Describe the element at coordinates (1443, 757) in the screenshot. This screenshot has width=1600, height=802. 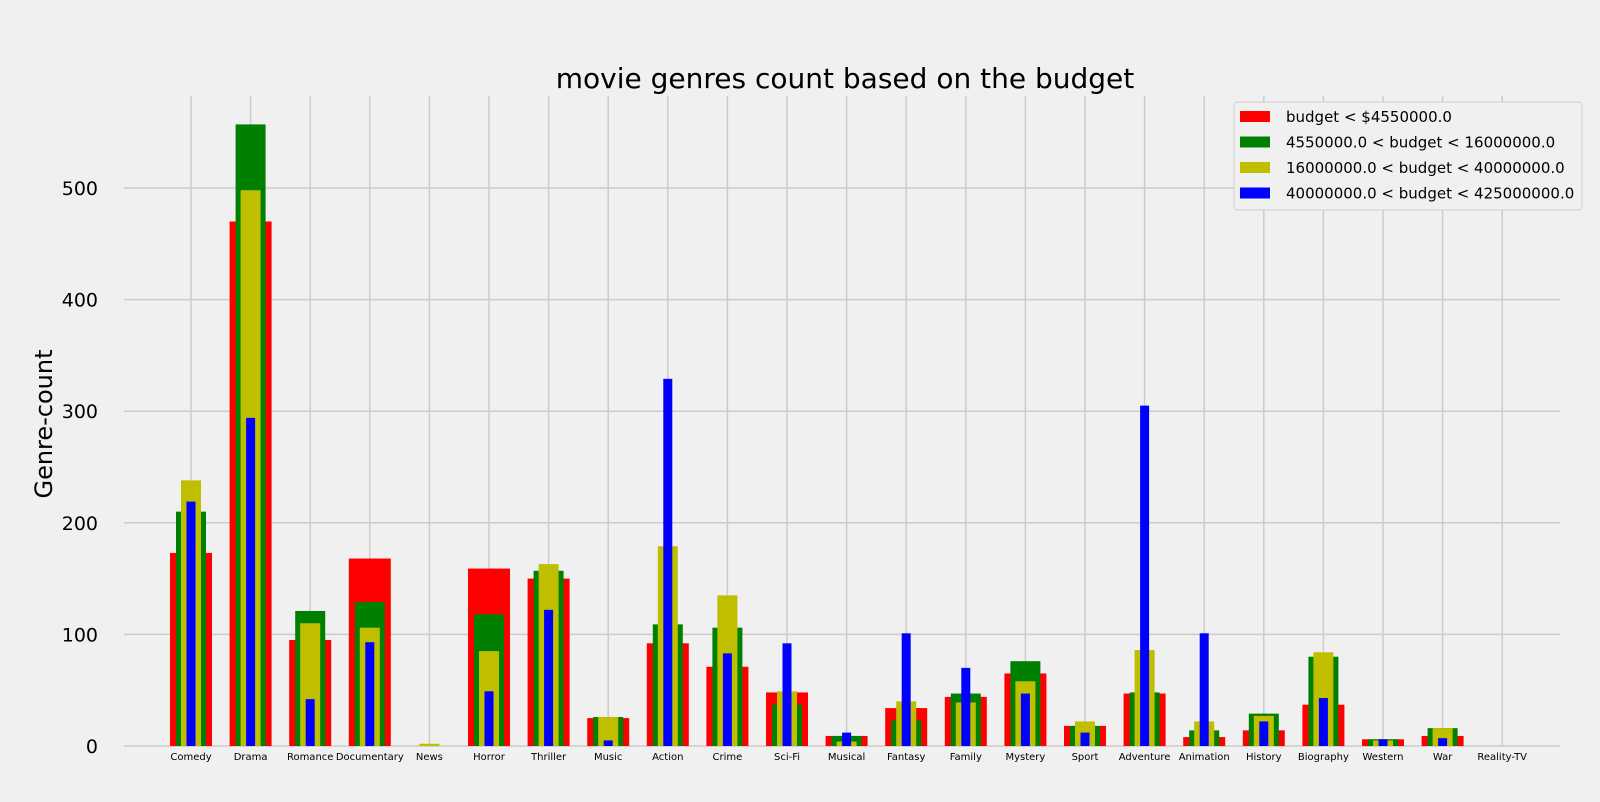
I see `x-tick-label: War` at that location.